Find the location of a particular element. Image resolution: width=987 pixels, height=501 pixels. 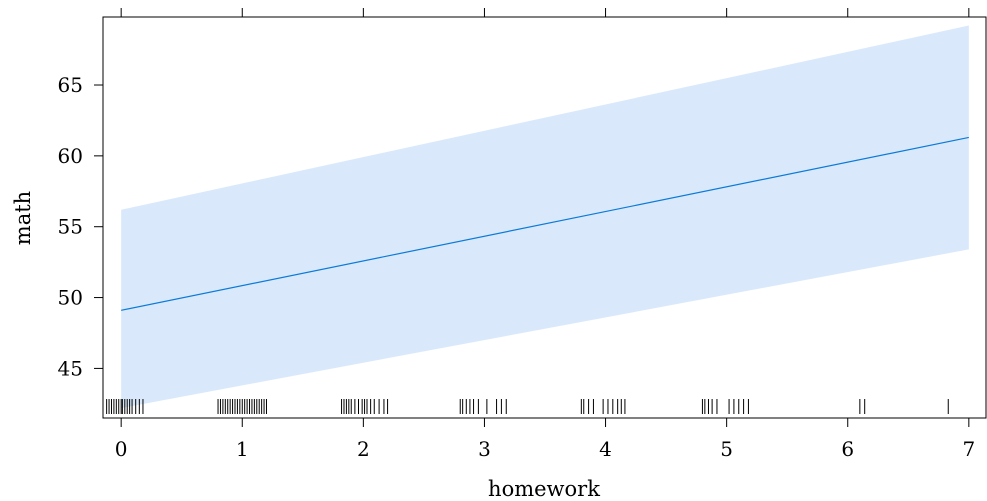

y-tick-label: 55 is located at coordinates (70, 227).